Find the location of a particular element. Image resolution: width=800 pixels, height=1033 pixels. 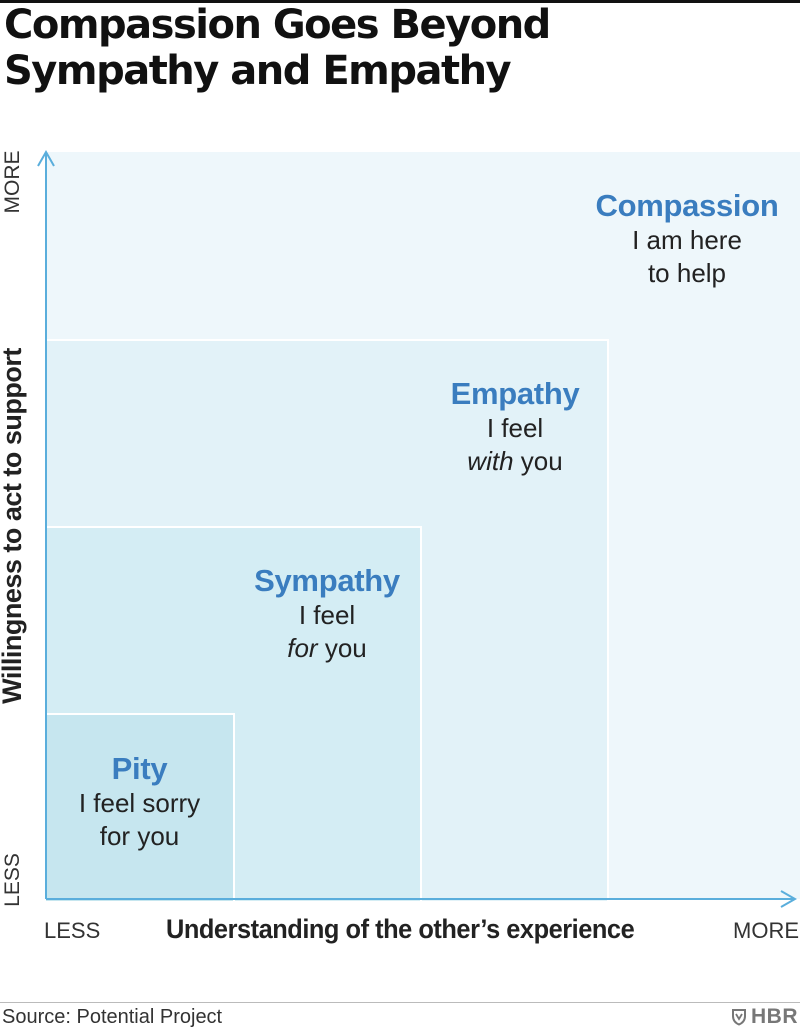

y-axis-low-label: LESS is located at coordinates (12, 880).